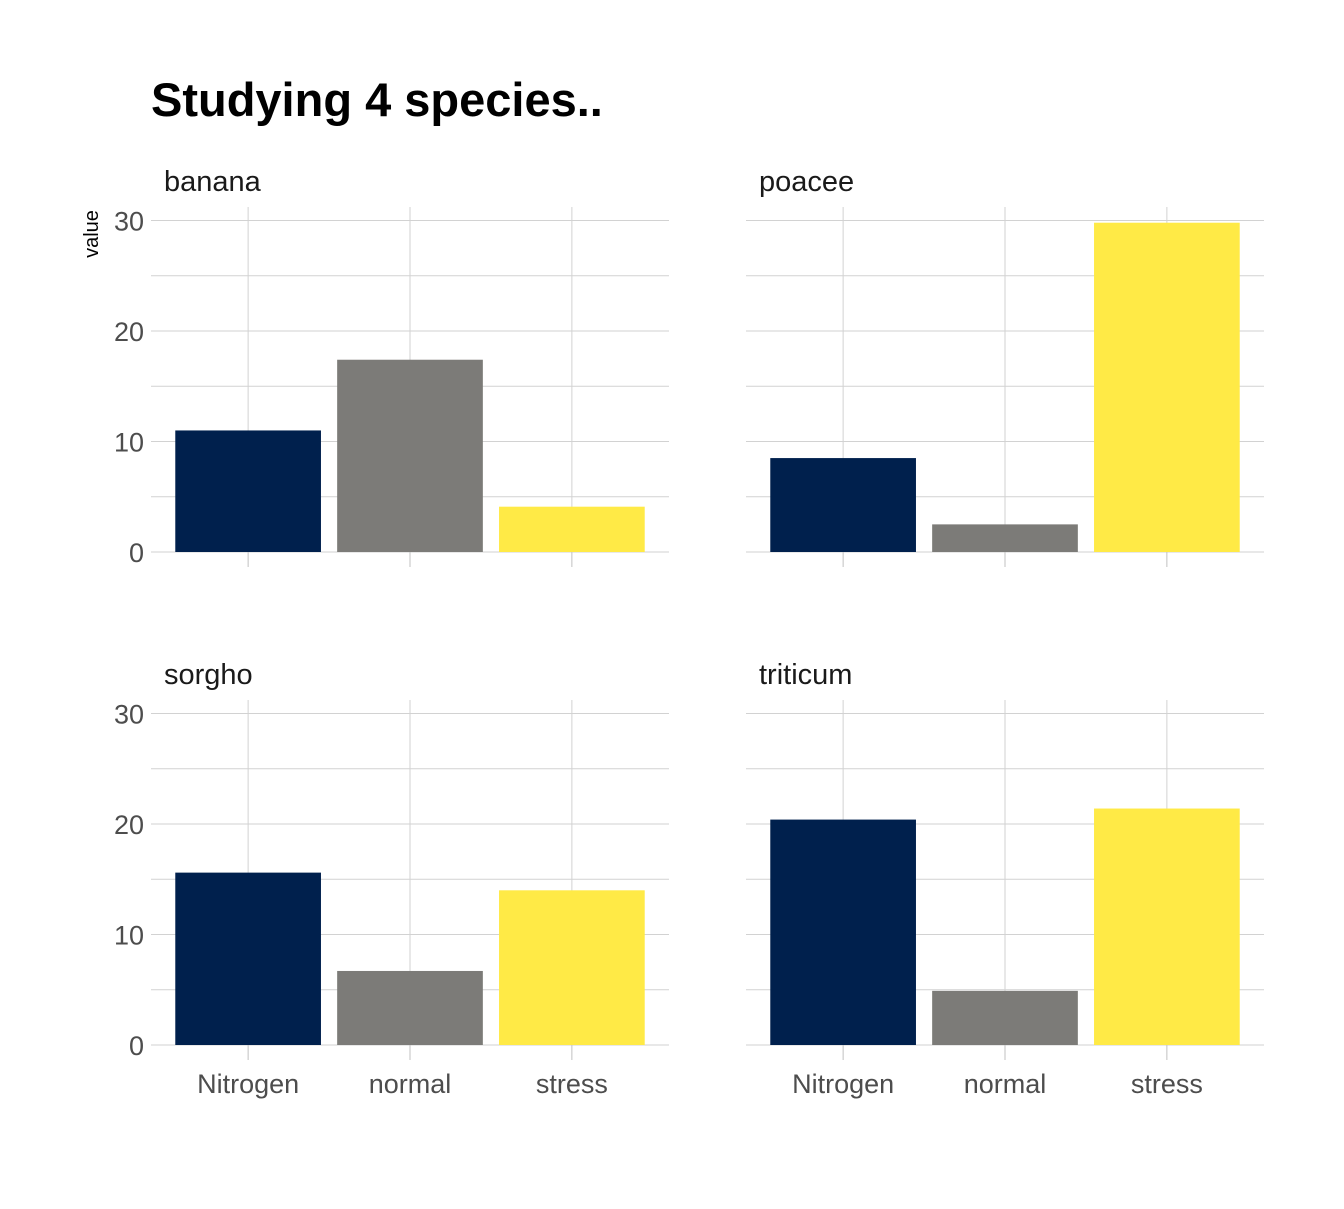  I want to click on bar-banana-normal, so click(410, 455).